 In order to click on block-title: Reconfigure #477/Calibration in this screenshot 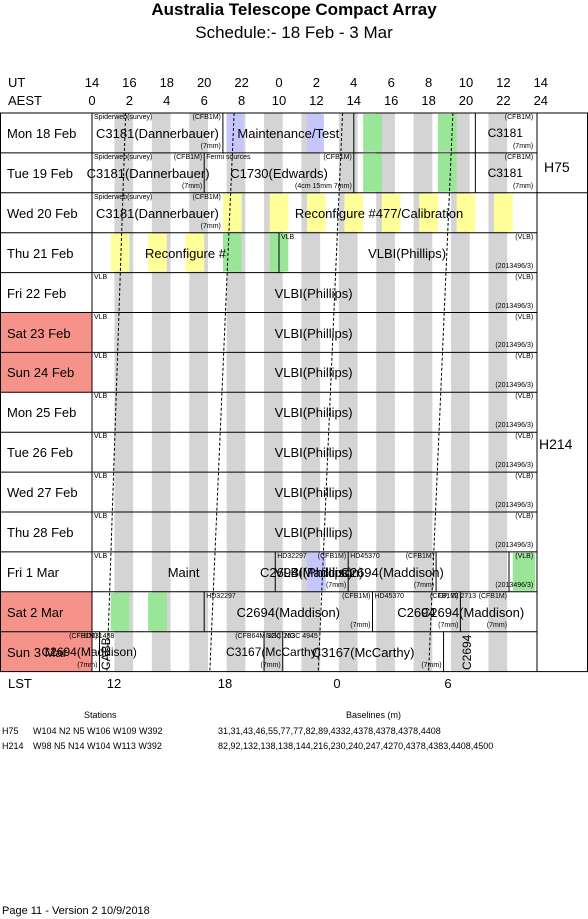, I will do `click(379, 213)`.